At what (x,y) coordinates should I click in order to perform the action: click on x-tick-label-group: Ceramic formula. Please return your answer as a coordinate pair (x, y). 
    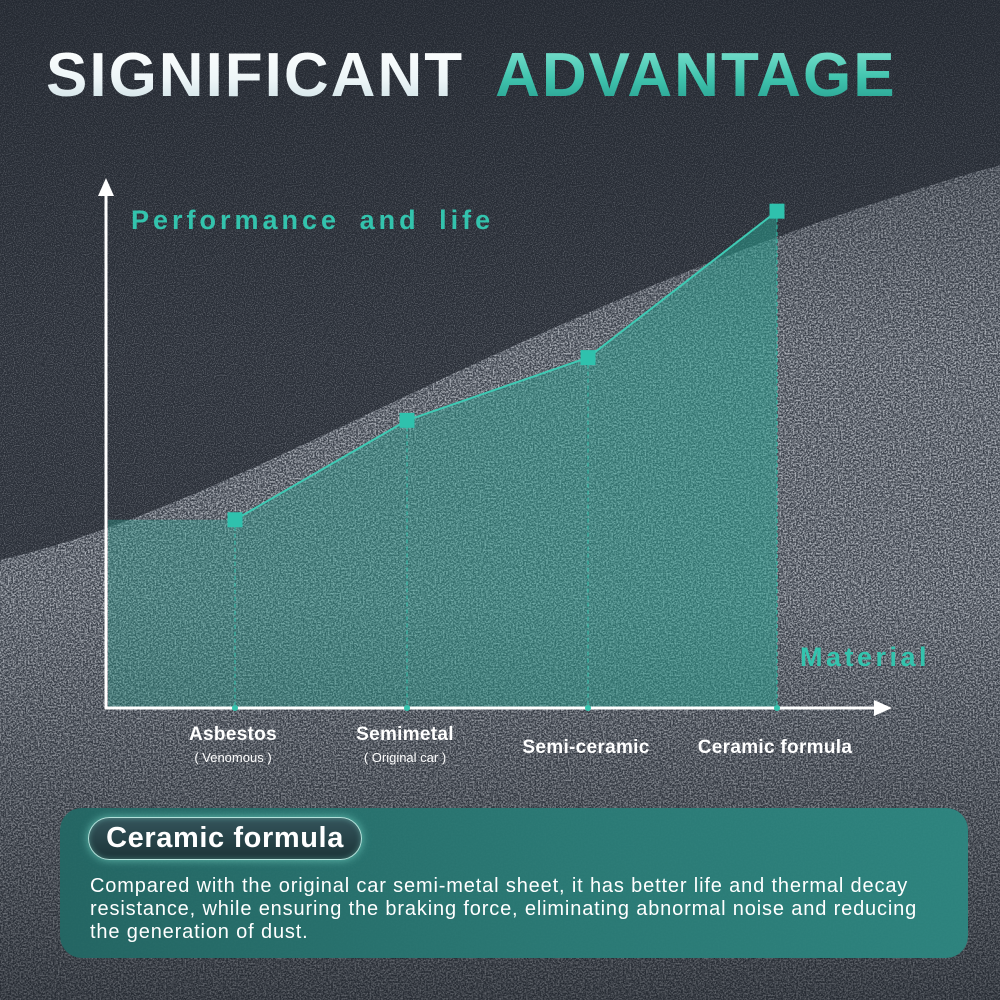
    Looking at the image, I should click on (775, 750).